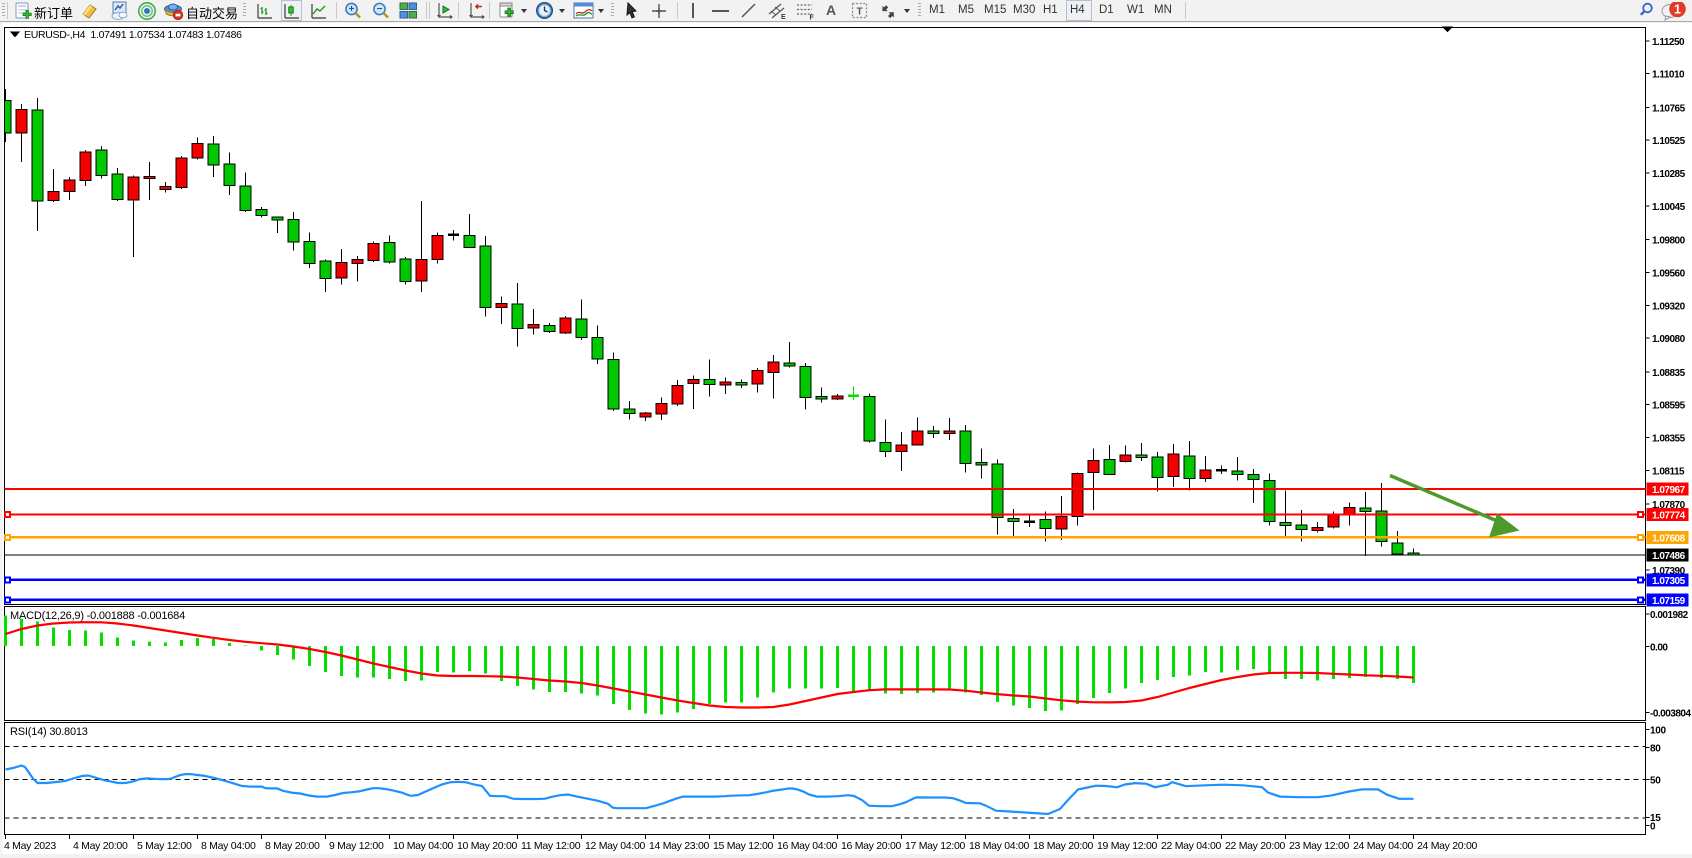 The width and height of the screenshot is (1692, 858). Describe the element at coordinates (423, 846) in the screenshot. I see `svg-text: 10 May 04:00` at that location.